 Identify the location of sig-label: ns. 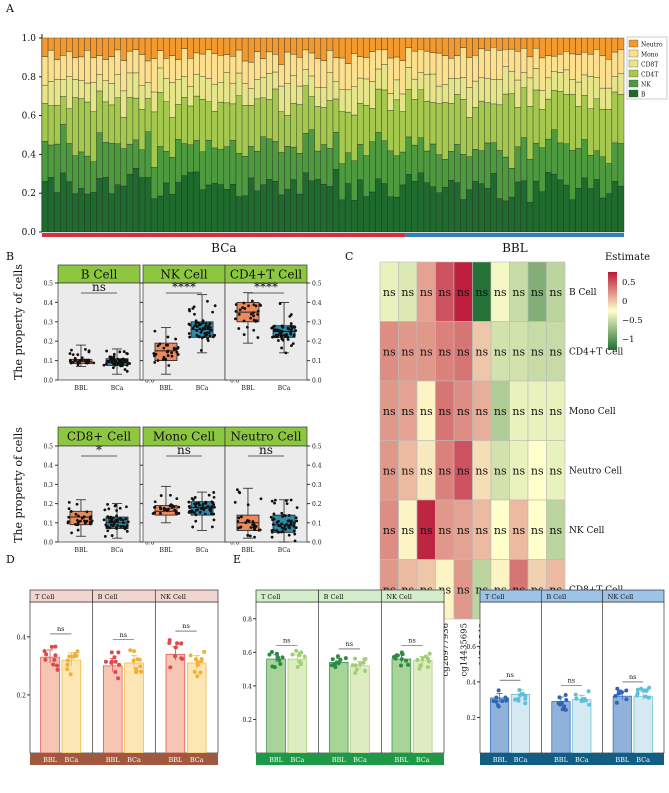
(287, 641).